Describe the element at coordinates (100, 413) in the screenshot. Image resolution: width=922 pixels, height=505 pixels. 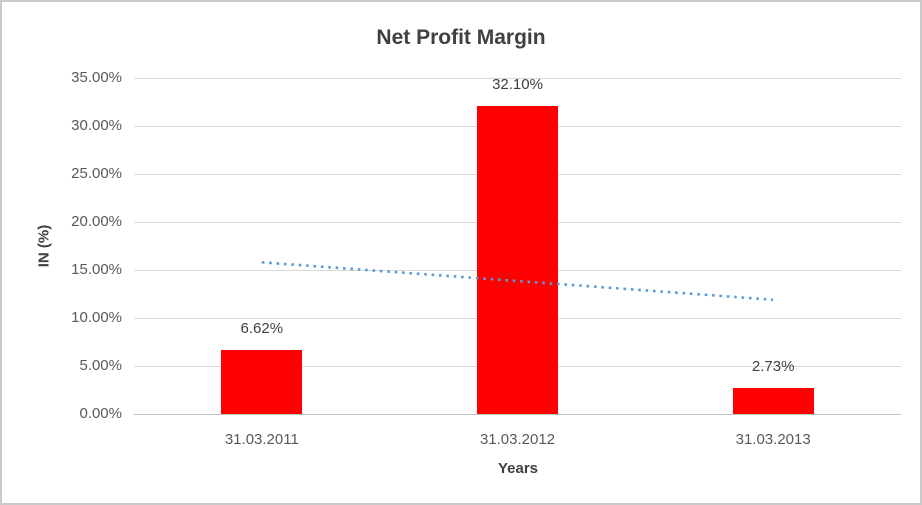
I see `y-axis-tick-label: 0.00%` at that location.